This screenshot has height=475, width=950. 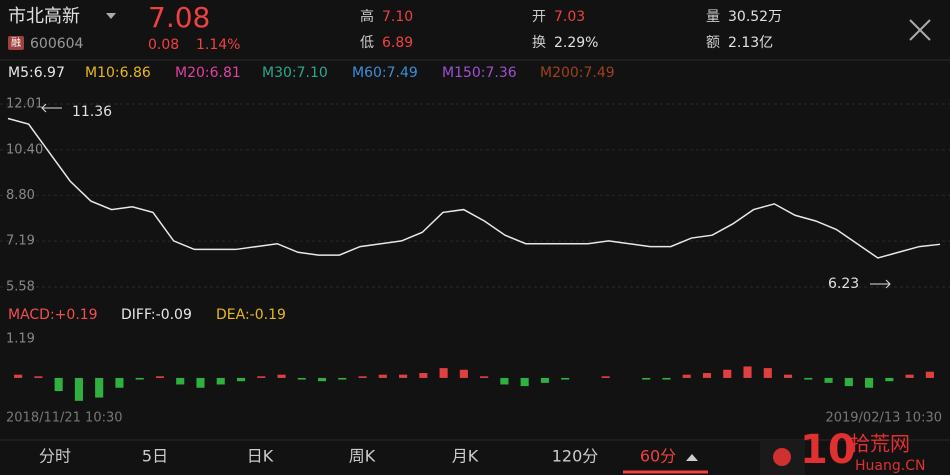 What do you see at coordinates (539, 17) in the screenshot?
I see `stat-label: 开` at bounding box center [539, 17].